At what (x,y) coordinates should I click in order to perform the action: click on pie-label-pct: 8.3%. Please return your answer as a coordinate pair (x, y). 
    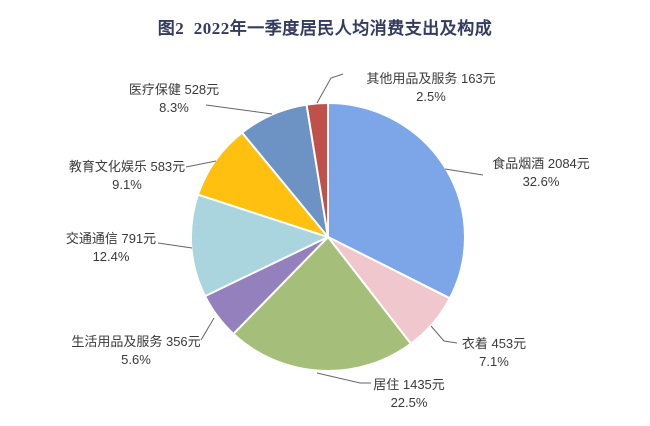
    Looking at the image, I should click on (174, 107).